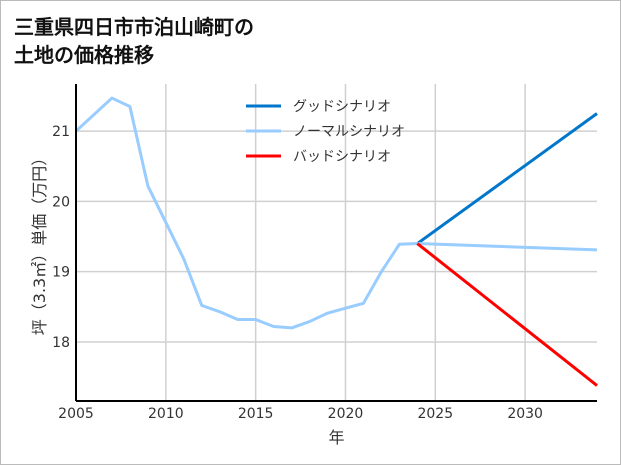  I want to click on x-tick-label: 2010, so click(166, 414).